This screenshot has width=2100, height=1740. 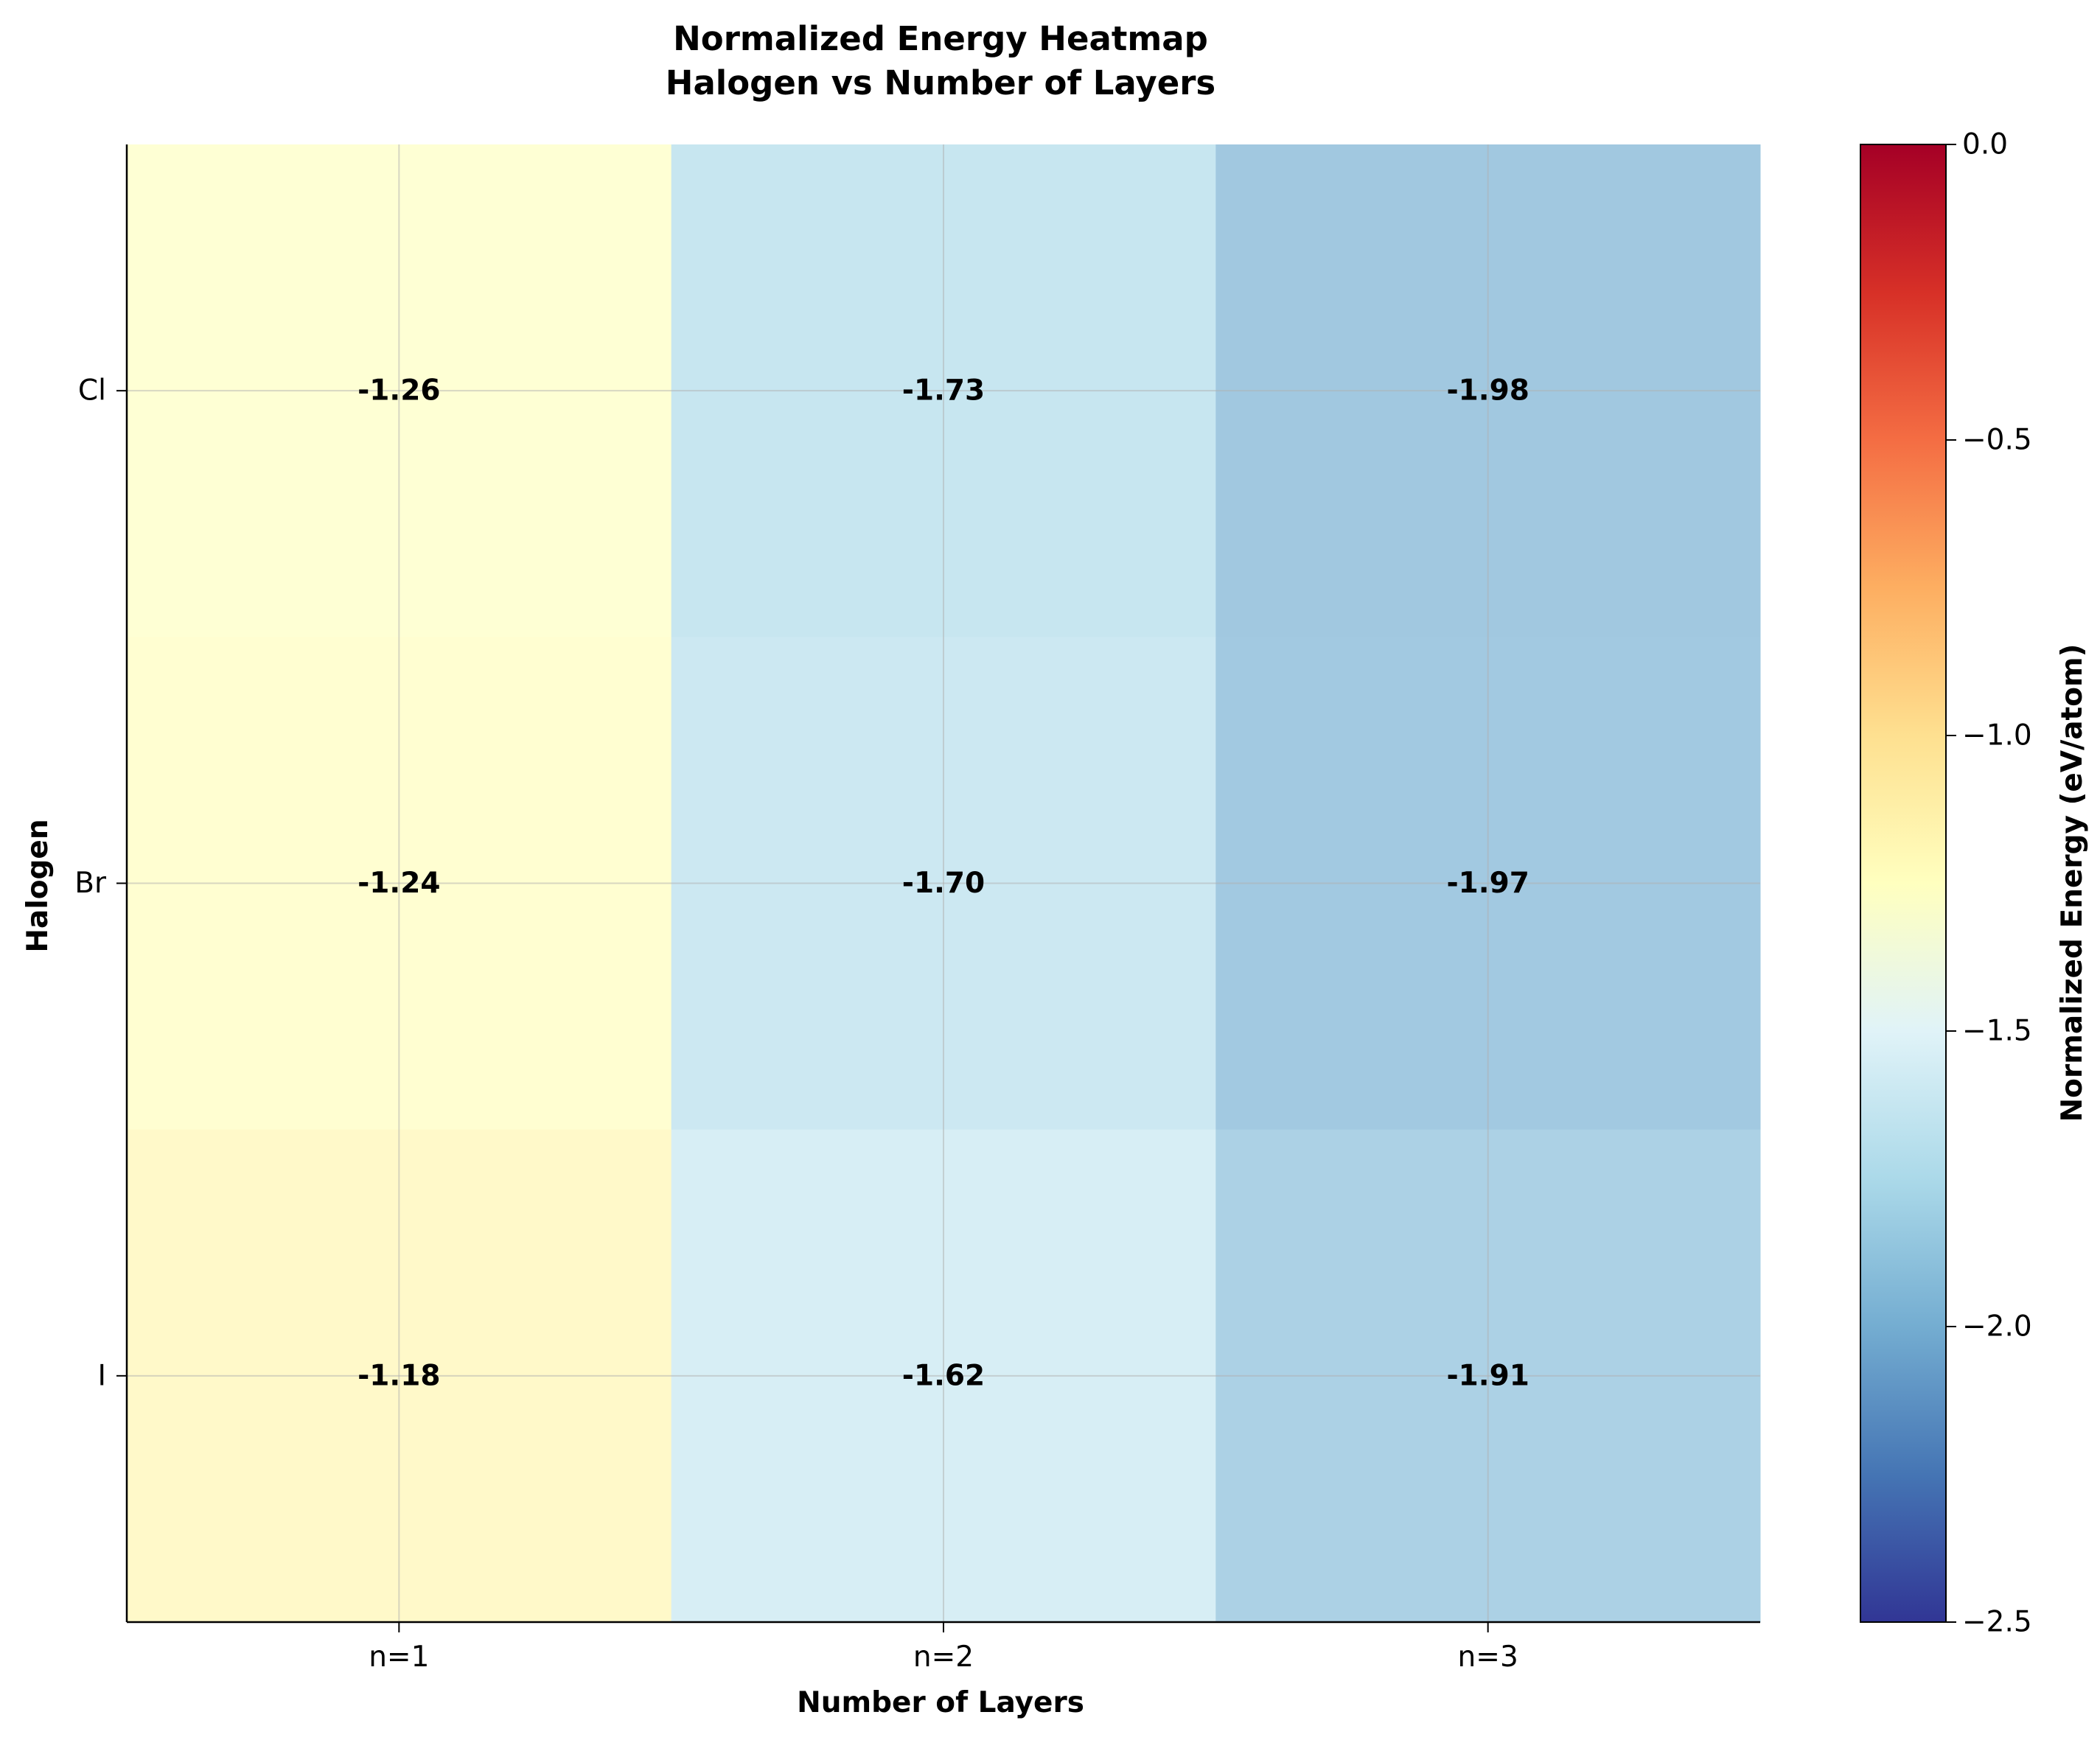 What do you see at coordinates (944, 1657) in the screenshot?
I see `x-tick-label: n=2` at bounding box center [944, 1657].